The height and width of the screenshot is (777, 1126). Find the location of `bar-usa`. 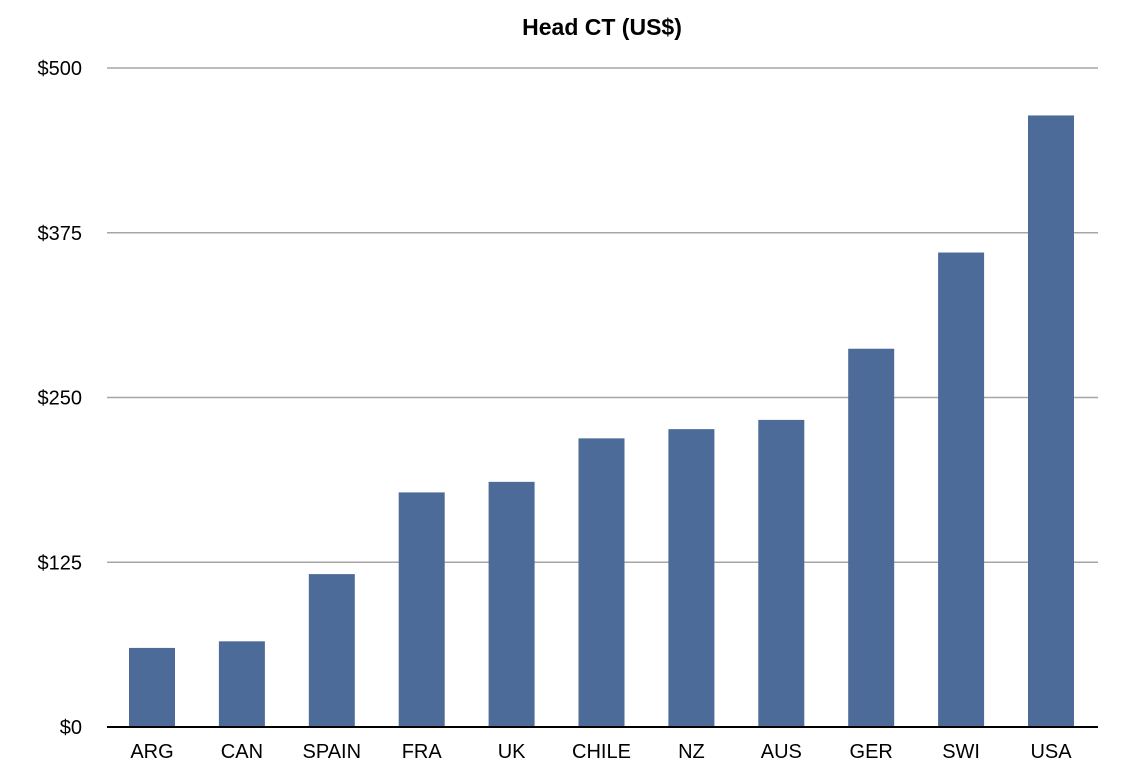

bar-usa is located at coordinates (1051, 421).